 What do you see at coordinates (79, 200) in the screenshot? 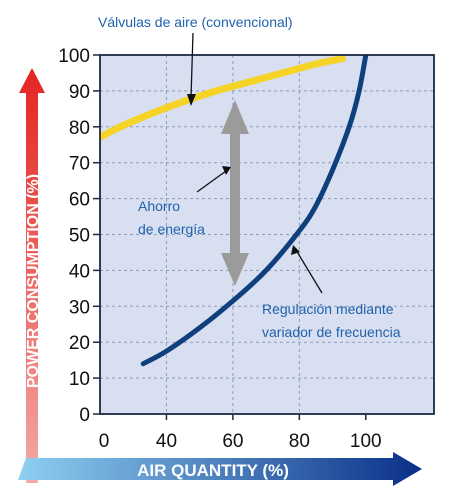
I see `y-tick-label: 60` at bounding box center [79, 200].